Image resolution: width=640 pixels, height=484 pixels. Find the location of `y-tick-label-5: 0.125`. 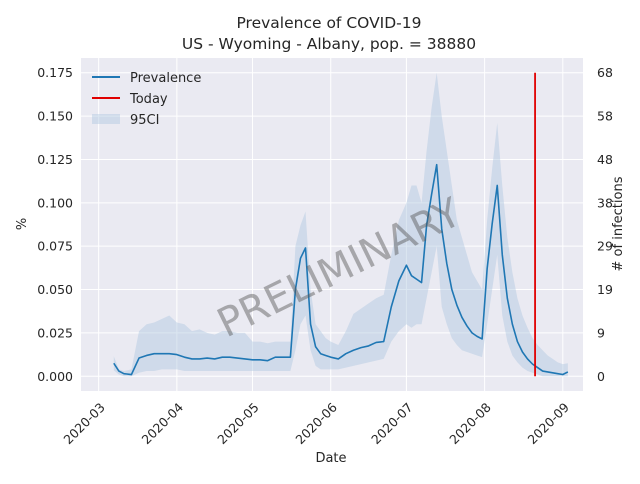

y-tick-label-5: 0.125 is located at coordinates (55, 159).